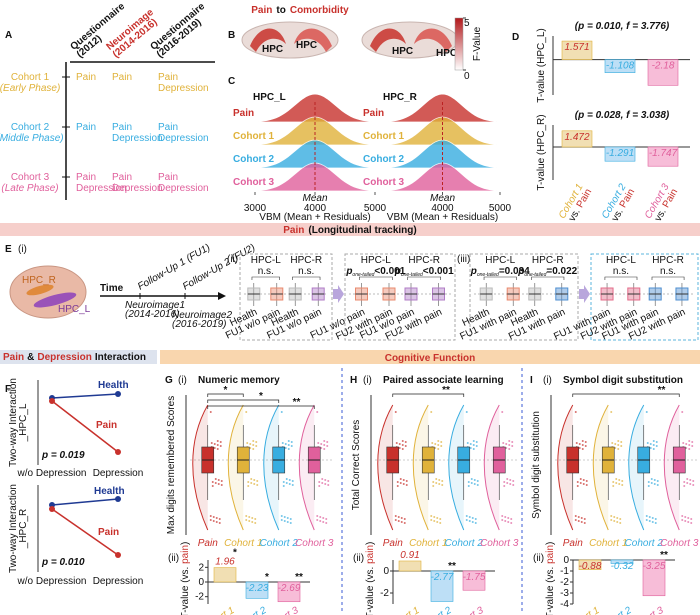  Describe the element at coordinates (428, 543) in the screenshot. I see `group-label: Cohort 1` at that location.